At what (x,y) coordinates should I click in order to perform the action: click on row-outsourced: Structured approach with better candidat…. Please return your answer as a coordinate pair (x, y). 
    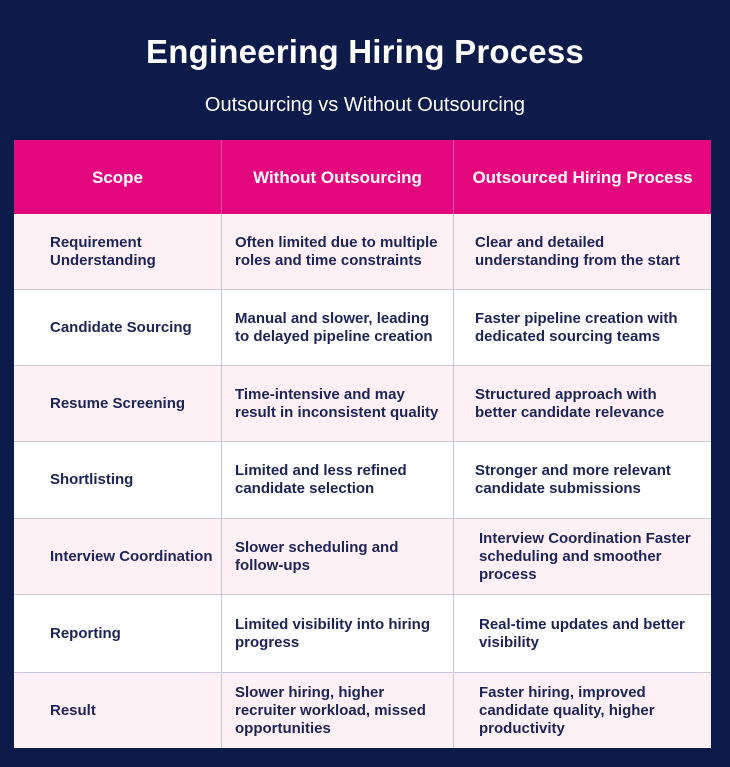
    Looking at the image, I should click on (582, 404).